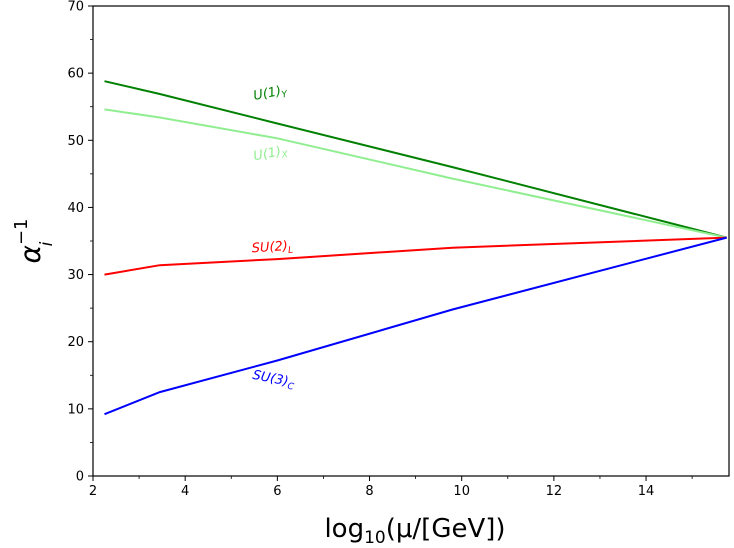 The width and height of the screenshot is (734, 548). Describe the element at coordinates (274, 238) in the screenshot. I see `series-labels: U(1)Y U(1)X SU(2)L SU(3)C` at that location.